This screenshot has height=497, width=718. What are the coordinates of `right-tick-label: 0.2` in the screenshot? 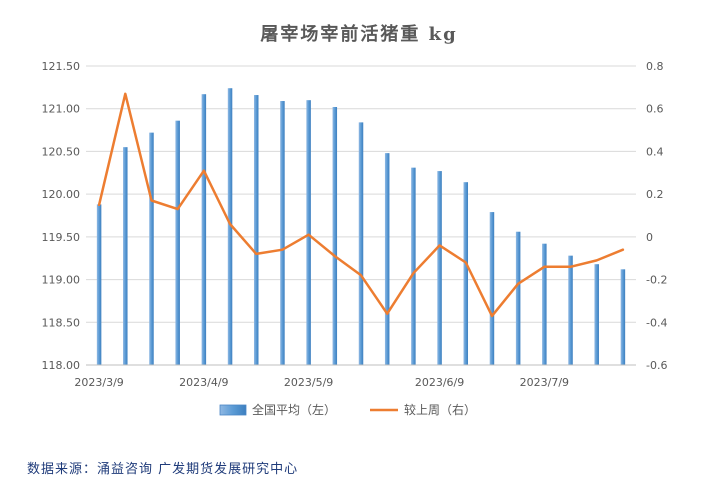 It's located at (655, 194).